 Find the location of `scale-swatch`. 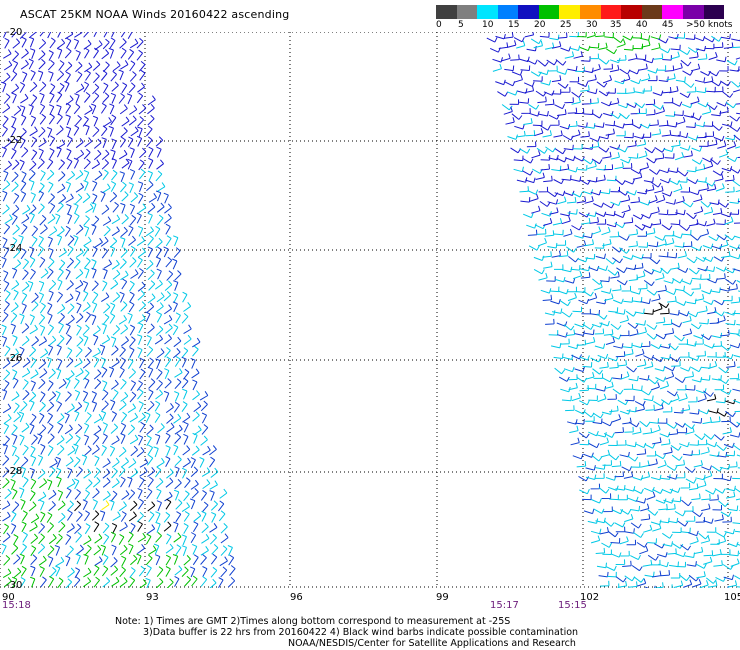

scale-swatch is located at coordinates (446, 12).